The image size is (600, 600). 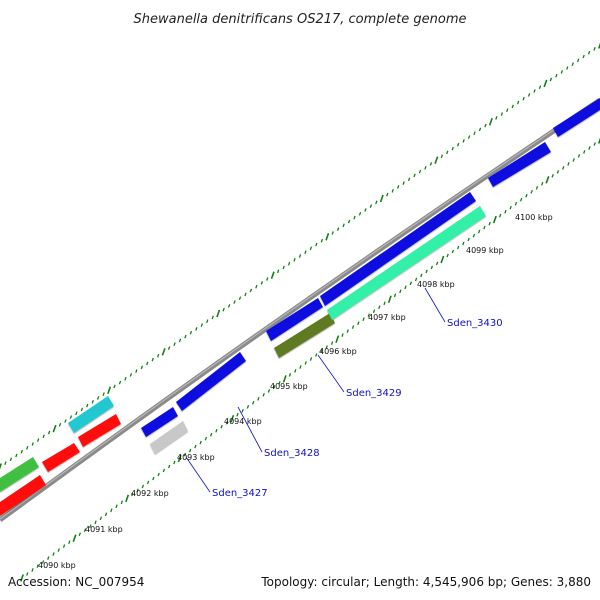 I want to click on tick-label-4093: 4093 kbp, so click(x=196, y=457).